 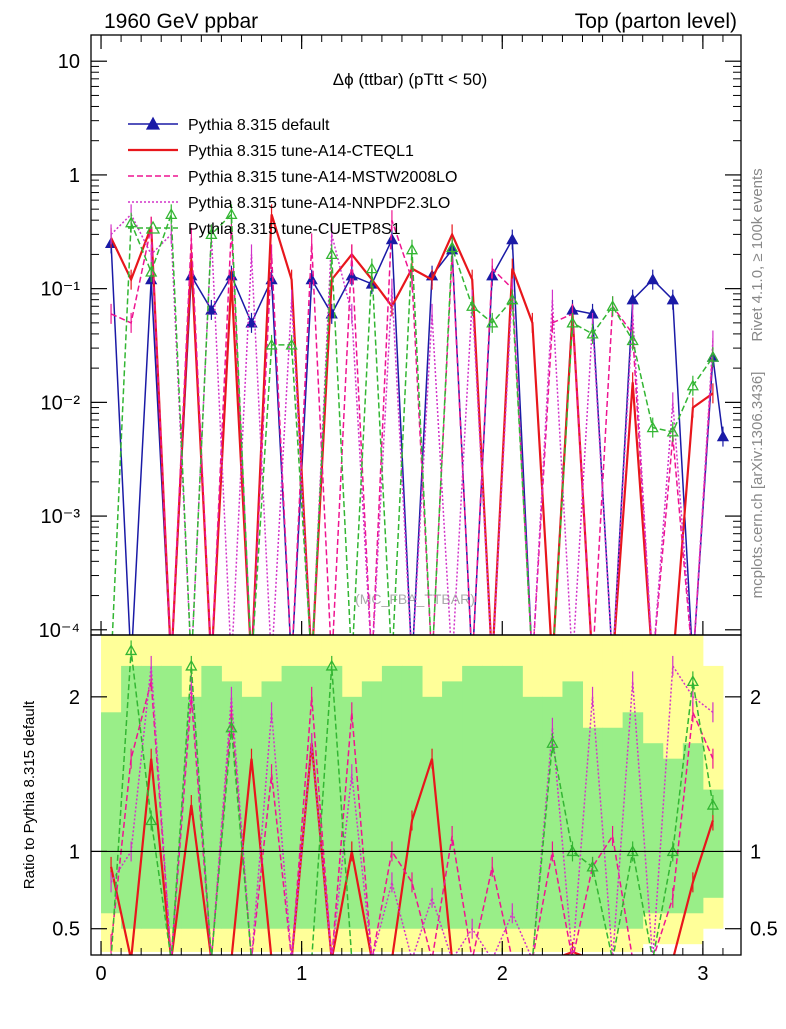 I want to click on y-tick-label-0: 10, so click(x=69, y=62).